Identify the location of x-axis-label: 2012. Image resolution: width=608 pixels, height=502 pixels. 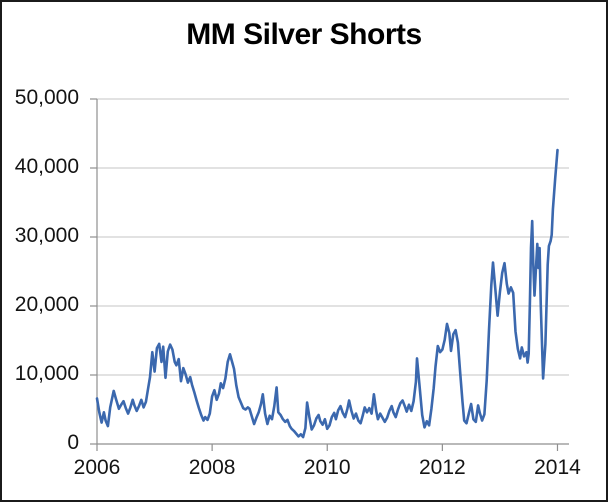
(442, 467).